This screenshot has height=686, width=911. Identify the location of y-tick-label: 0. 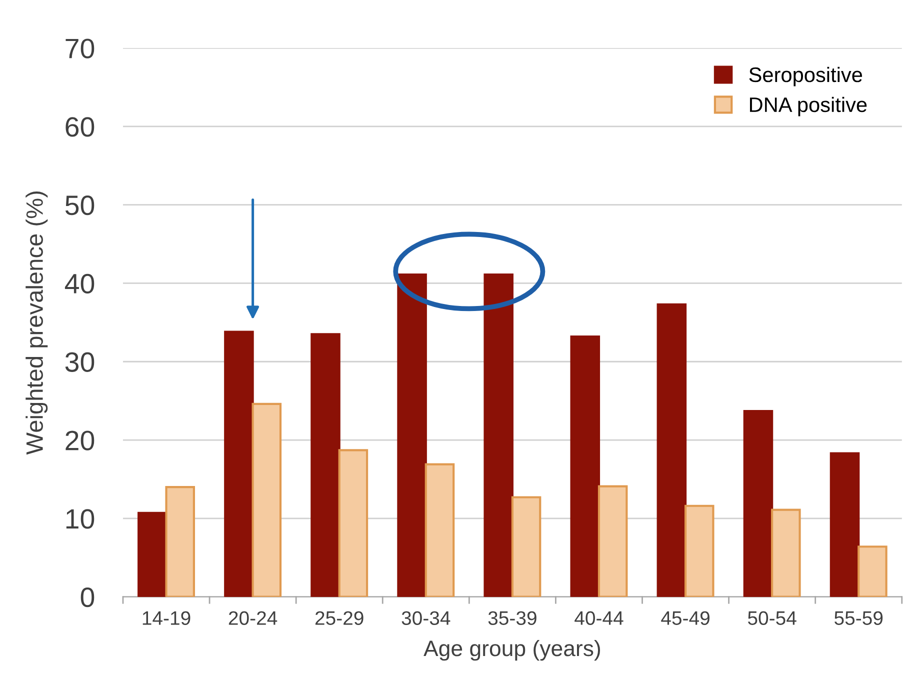
(87, 597).